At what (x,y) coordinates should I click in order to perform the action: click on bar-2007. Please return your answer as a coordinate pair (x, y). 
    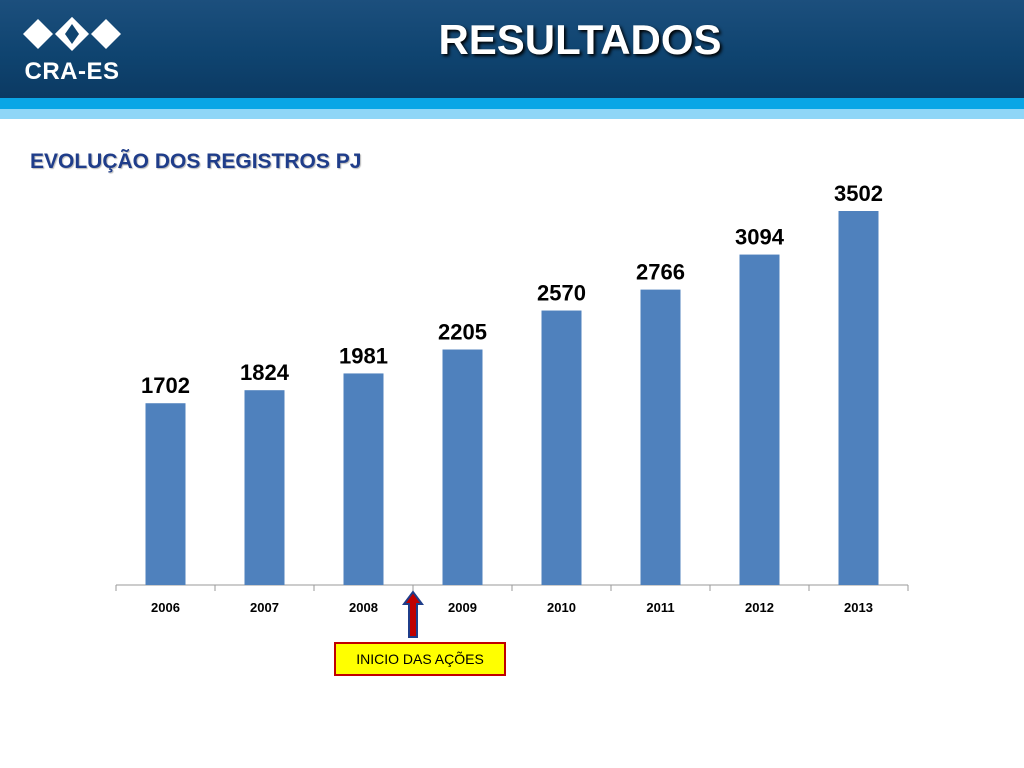
    Looking at the image, I should click on (264, 487).